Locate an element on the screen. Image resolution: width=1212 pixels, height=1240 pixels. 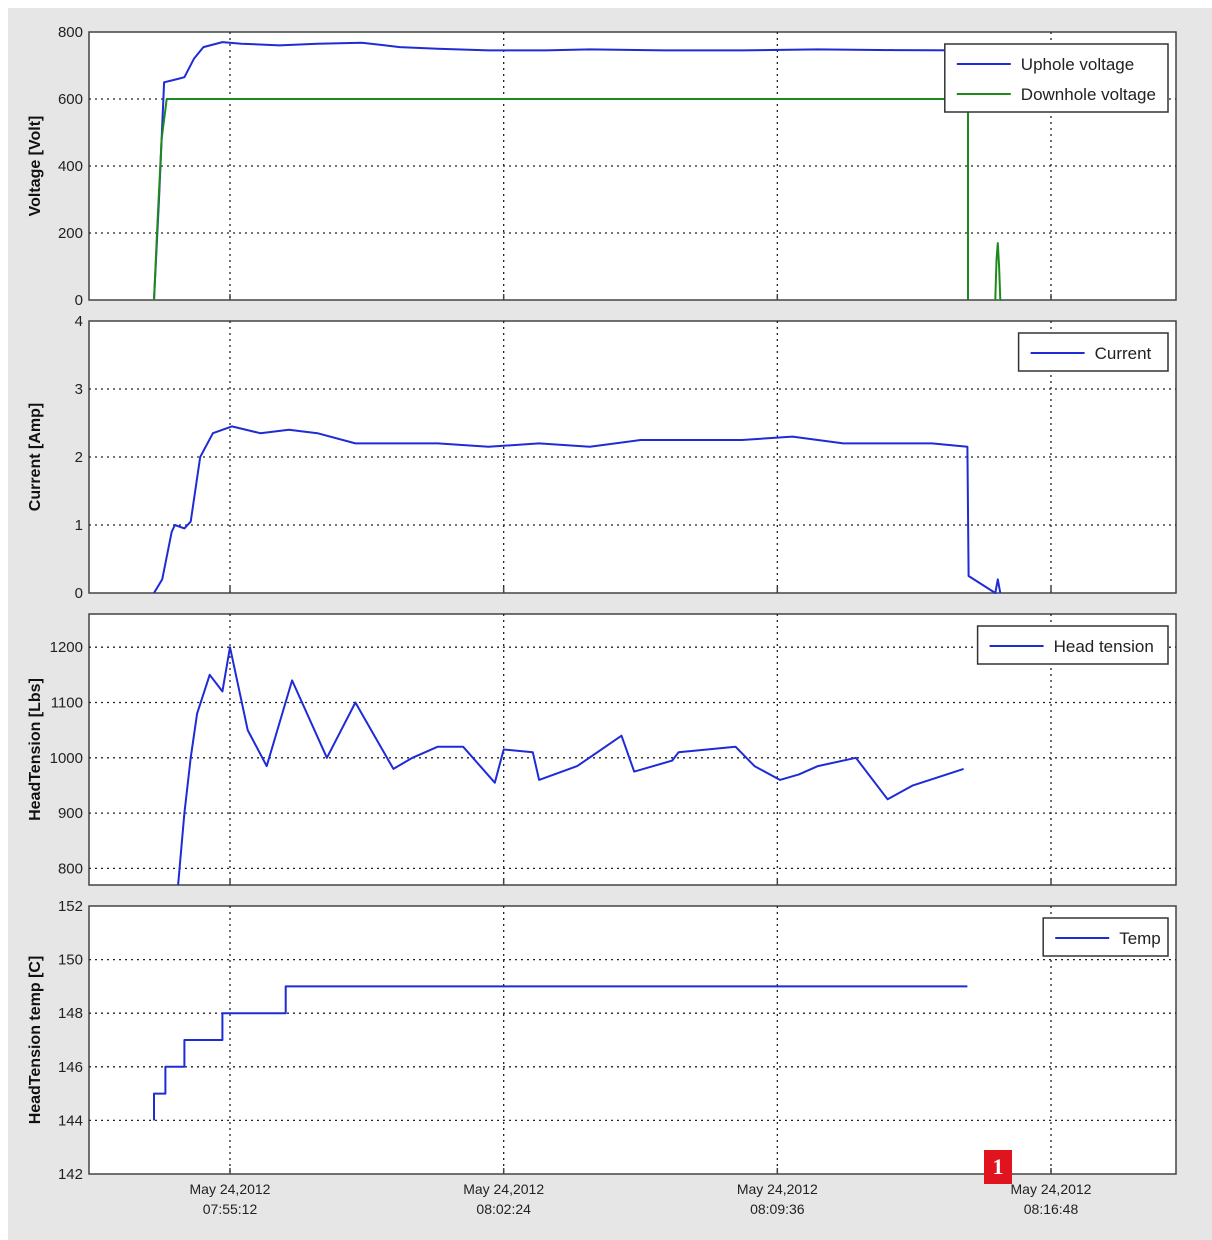
x-tick-label-time: 08:16:48 is located at coordinates (1051, 1209).